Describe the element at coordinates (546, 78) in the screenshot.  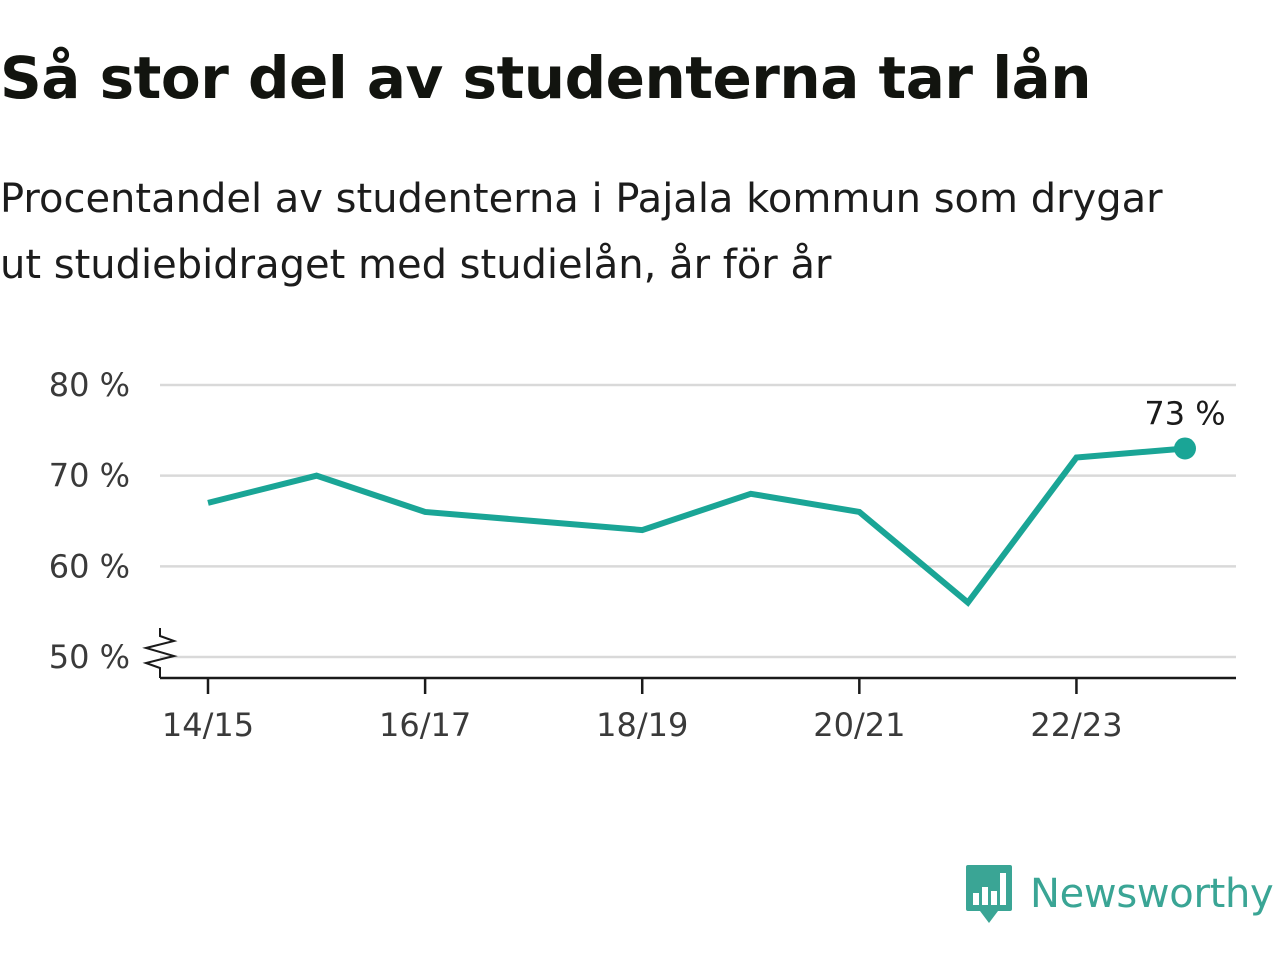
I see `chart-title: Så stor del av studenterna tar lån` at that location.